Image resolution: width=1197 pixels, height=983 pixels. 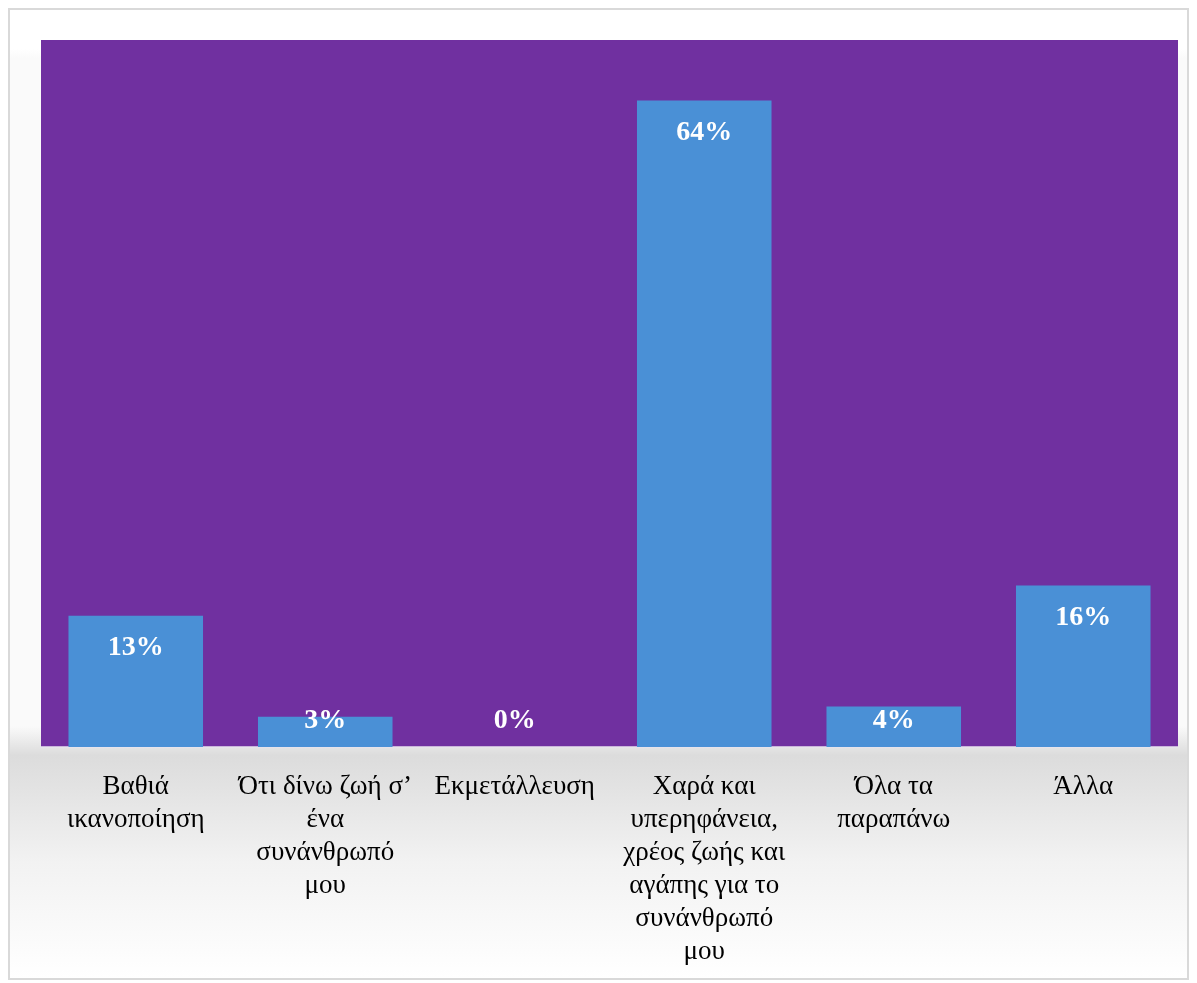 I want to click on data-label: 4%, so click(x=893, y=718).